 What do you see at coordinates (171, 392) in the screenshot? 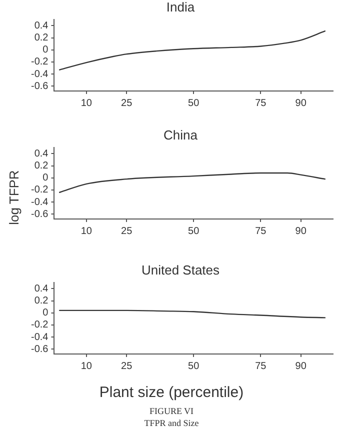
I see `x-axis-title: Plant size (percentile)` at bounding box center [171, 392].